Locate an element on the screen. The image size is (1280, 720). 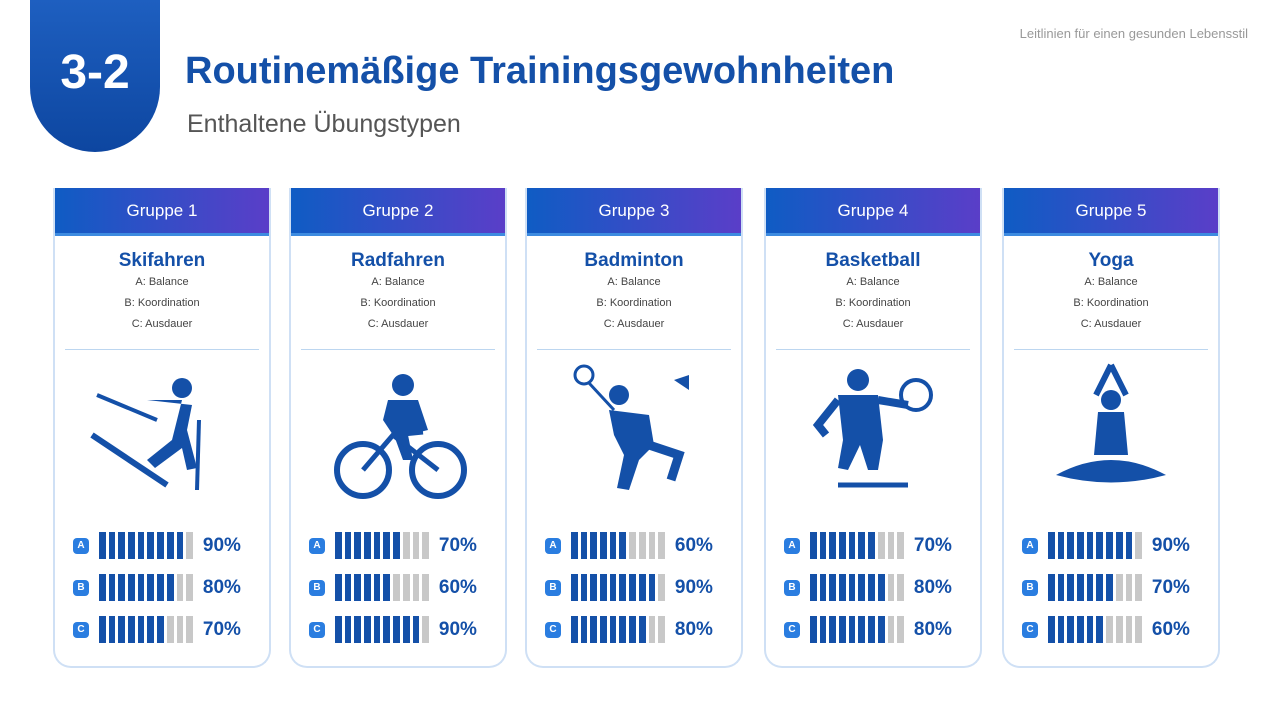
section-badge: 3-2 is located at coordinates (95, 76).